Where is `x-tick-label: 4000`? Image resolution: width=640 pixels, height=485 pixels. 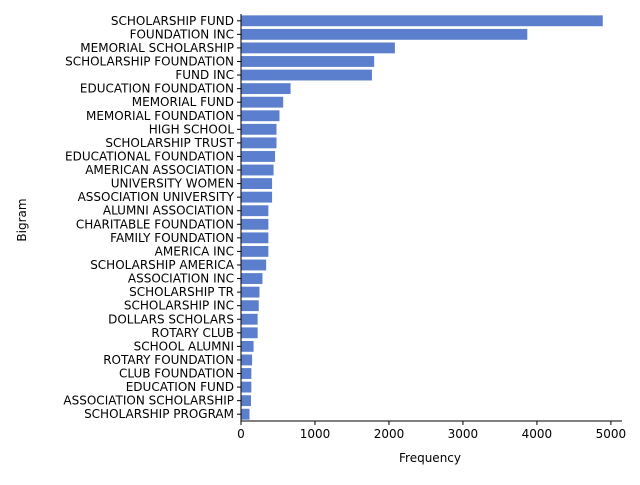 x-tick-label: 4000 is located at coordinates (537, 434).